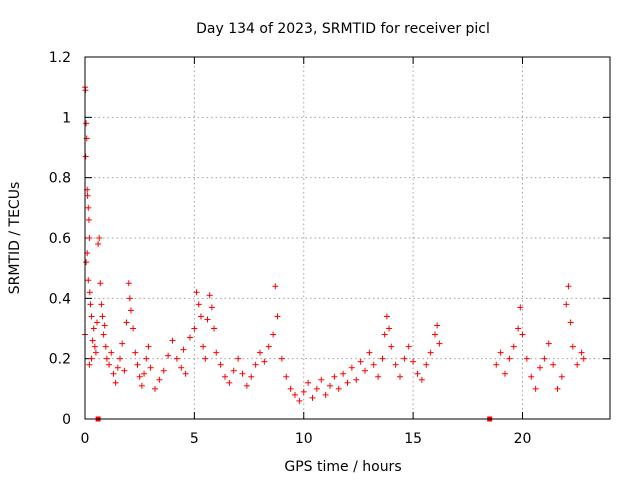  Describe the element at coordinates (413, 439) in the screenshot. I see `x-tick-label: 15` at that location.